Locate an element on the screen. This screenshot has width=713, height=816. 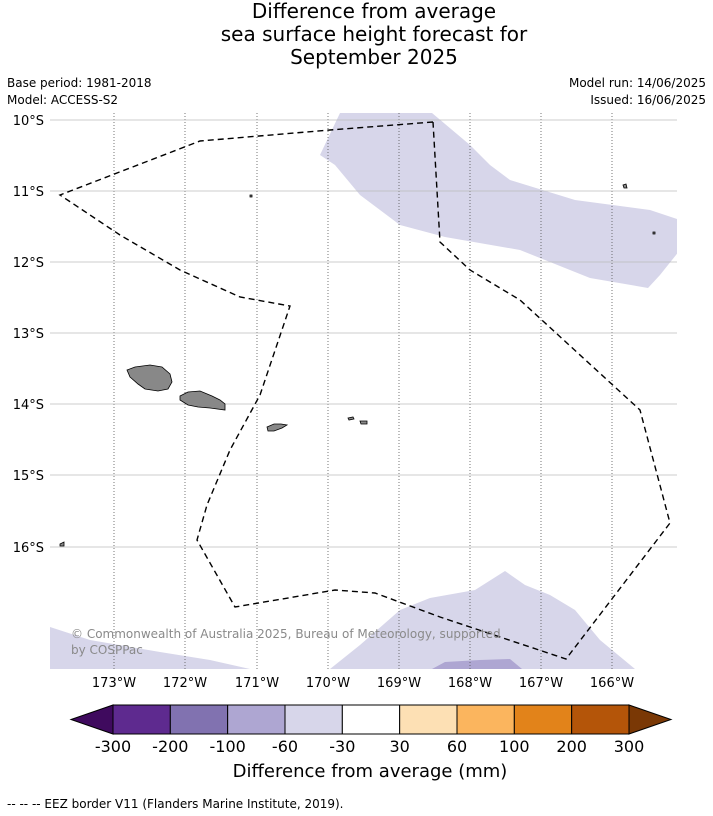
colorbar-tick-label: 200 is located at coordinates (571, 746).